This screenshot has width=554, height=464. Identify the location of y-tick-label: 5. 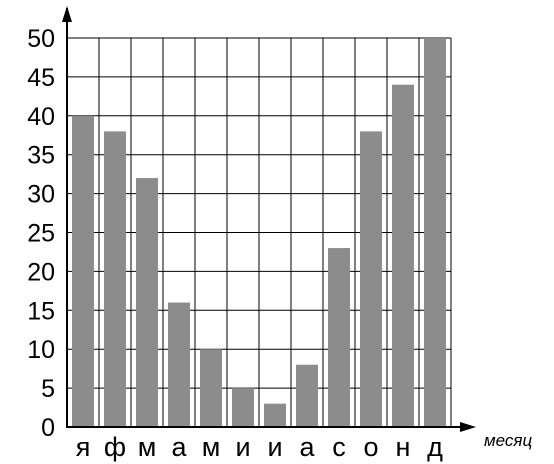
(48, 389).